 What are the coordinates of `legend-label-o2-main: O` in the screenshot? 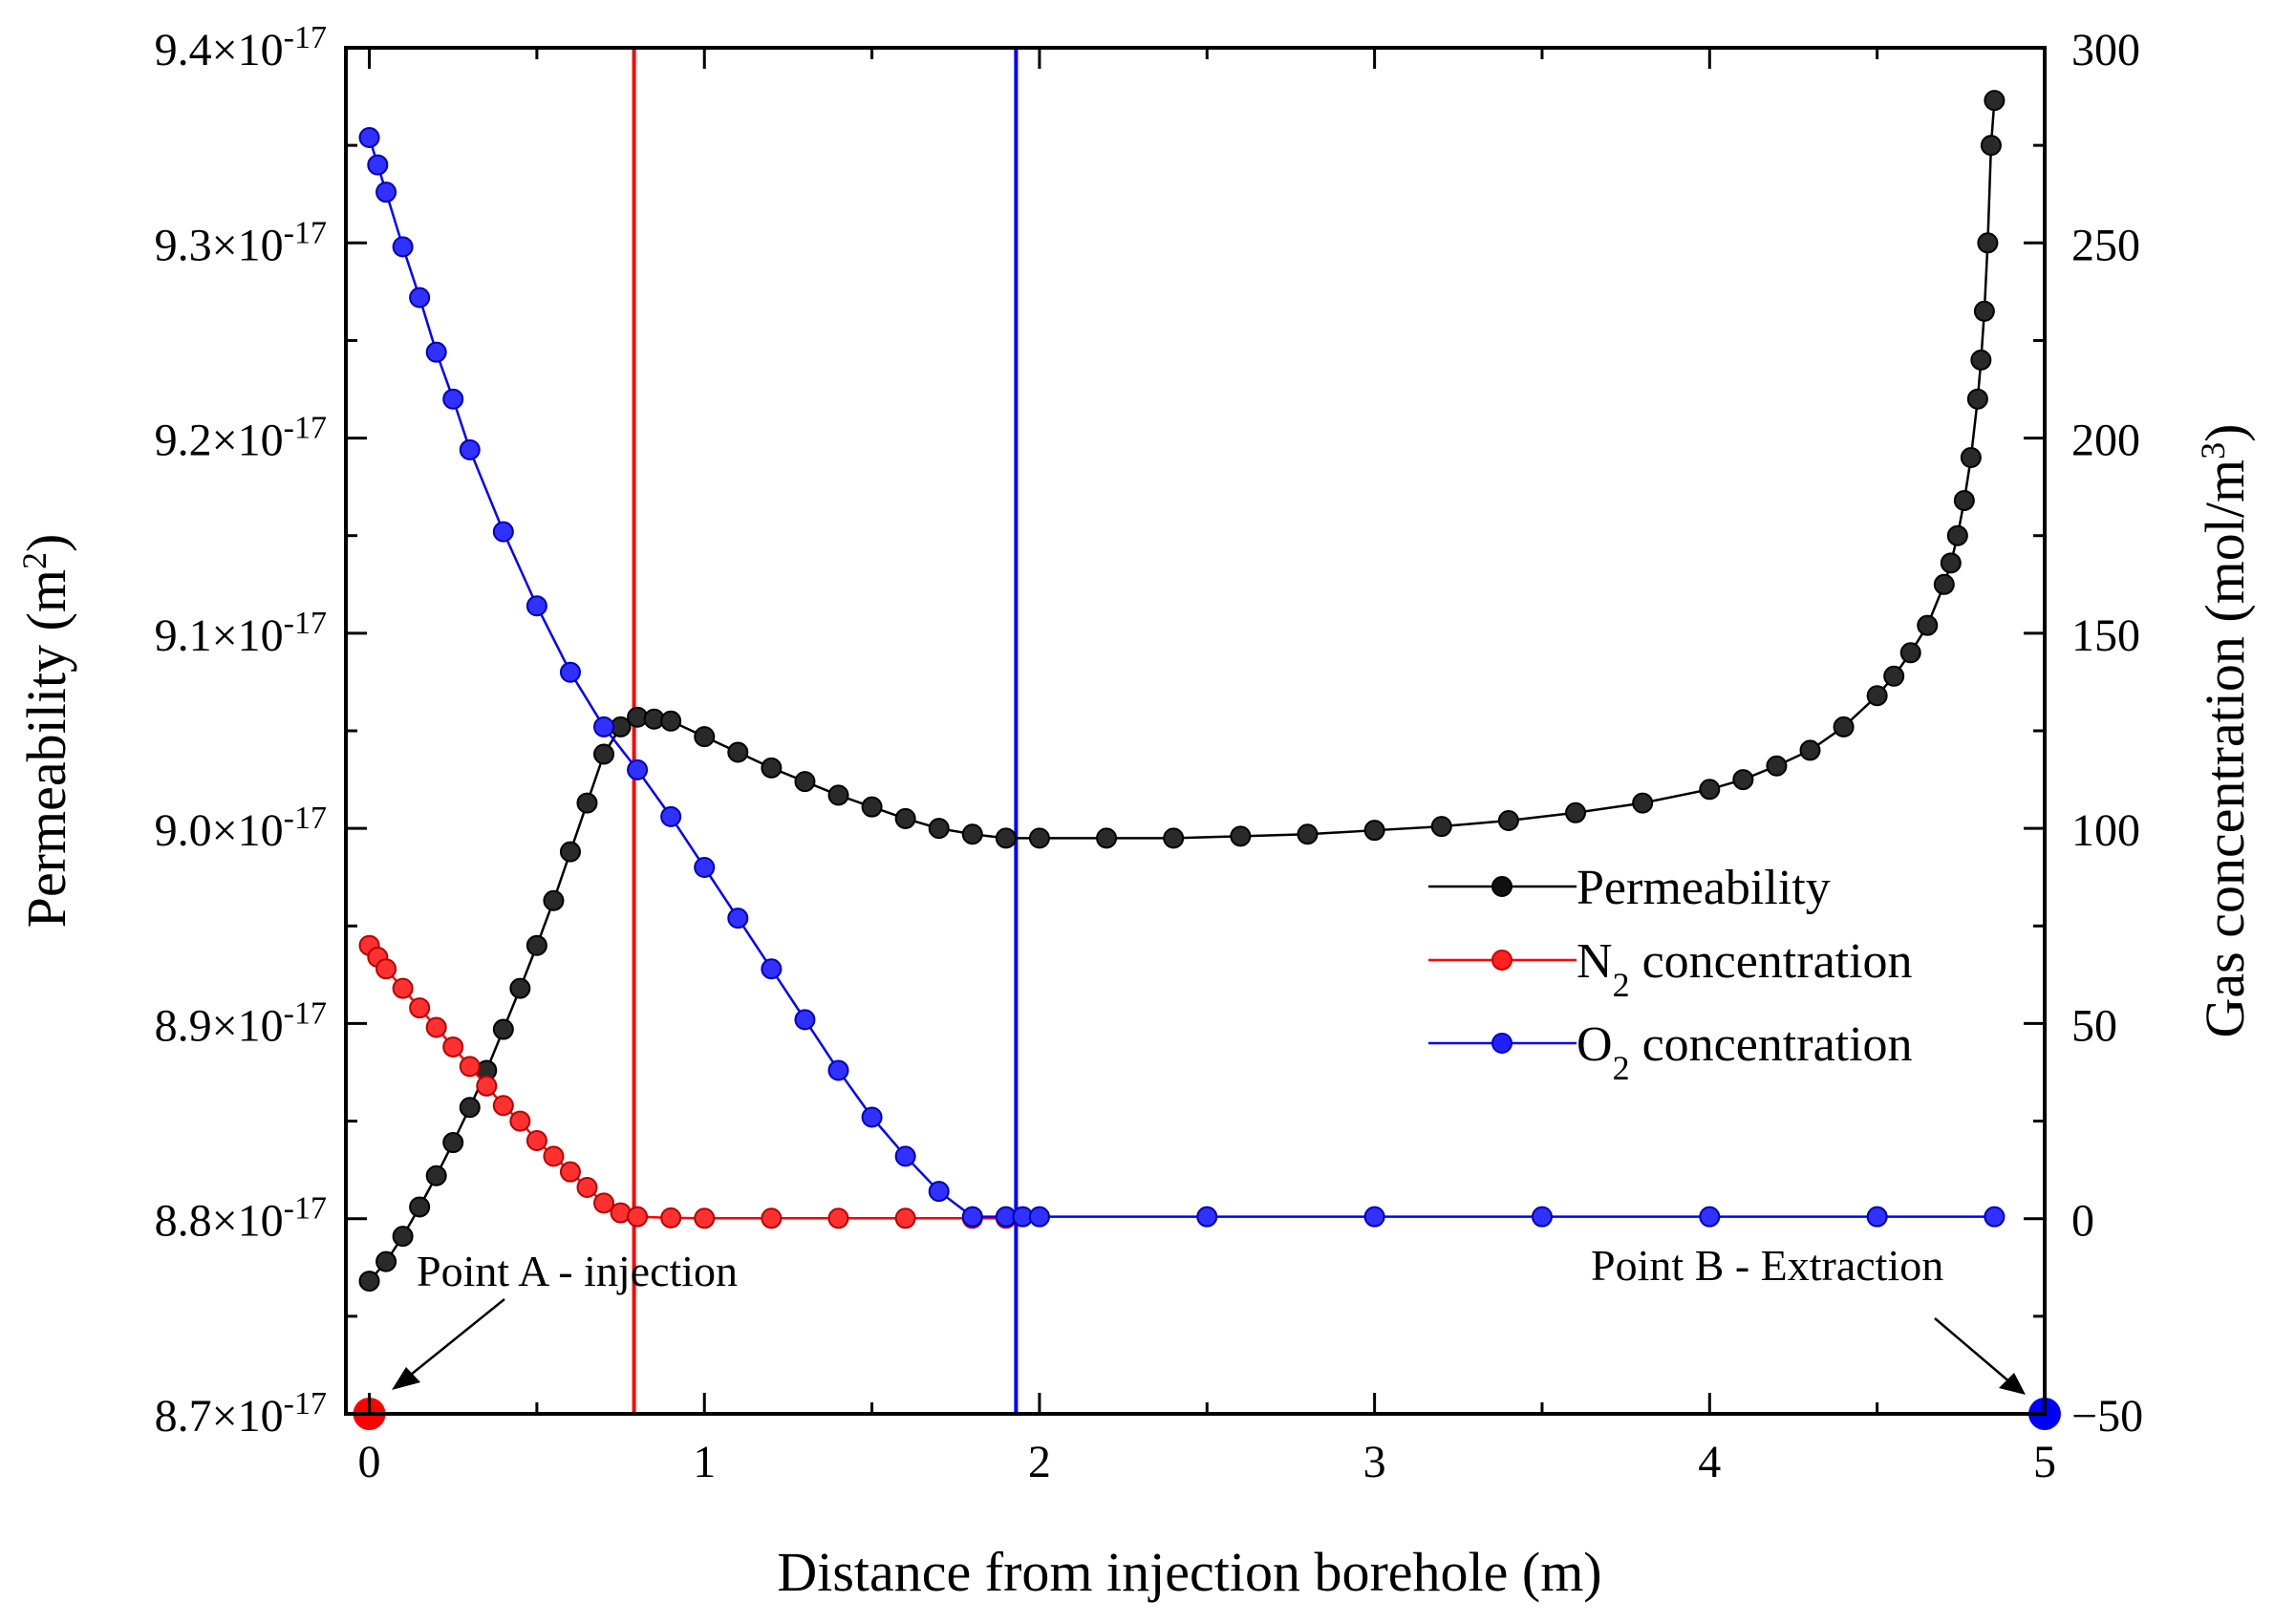 It's located at (1595, 1044).